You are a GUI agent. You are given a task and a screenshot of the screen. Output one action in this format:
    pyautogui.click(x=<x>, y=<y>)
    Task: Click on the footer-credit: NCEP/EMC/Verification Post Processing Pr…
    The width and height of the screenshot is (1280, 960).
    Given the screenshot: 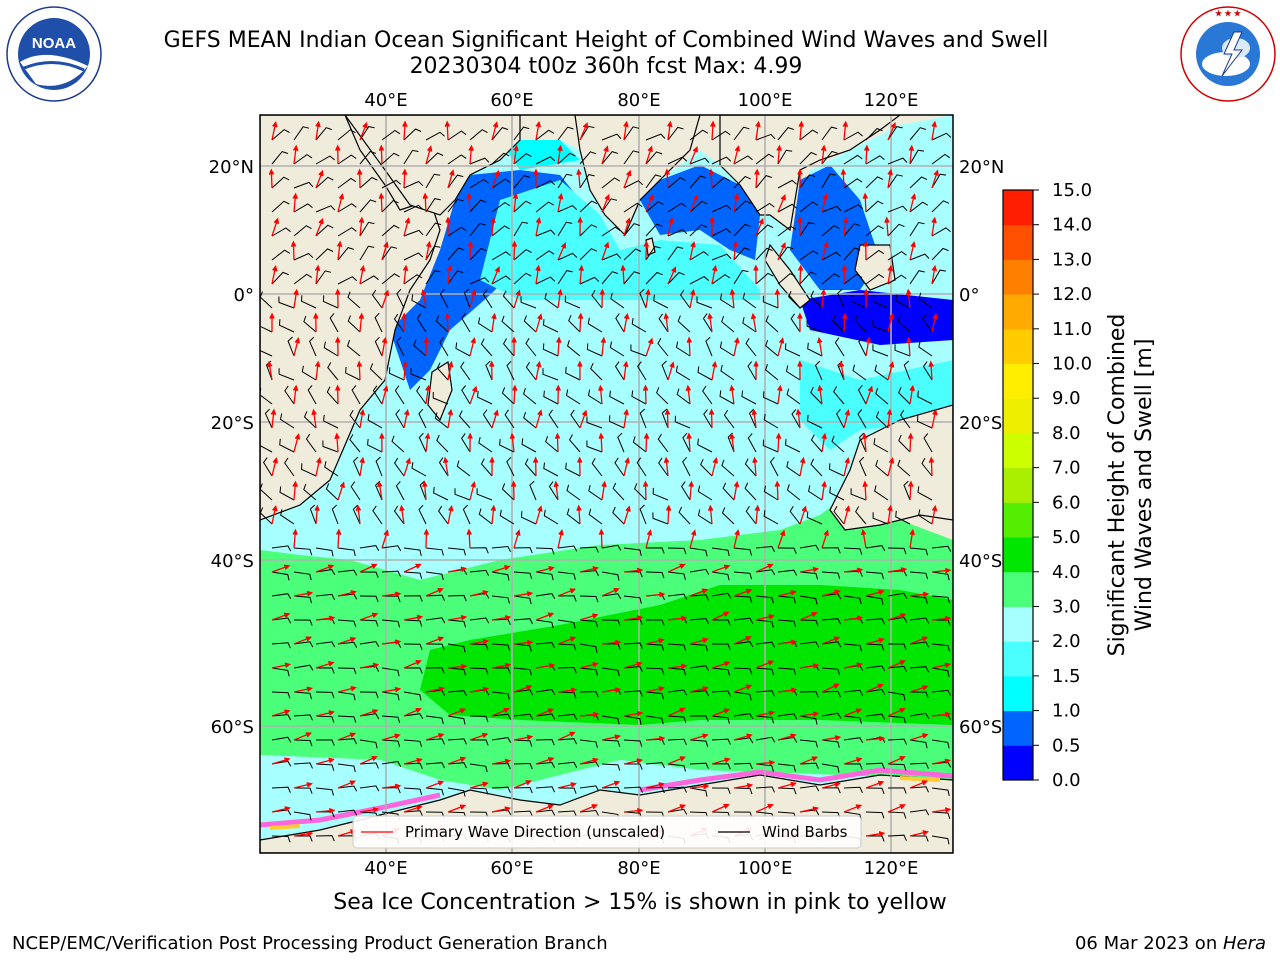 What is the action you would take?
    pyautogui.click(x=310, y=943)
    